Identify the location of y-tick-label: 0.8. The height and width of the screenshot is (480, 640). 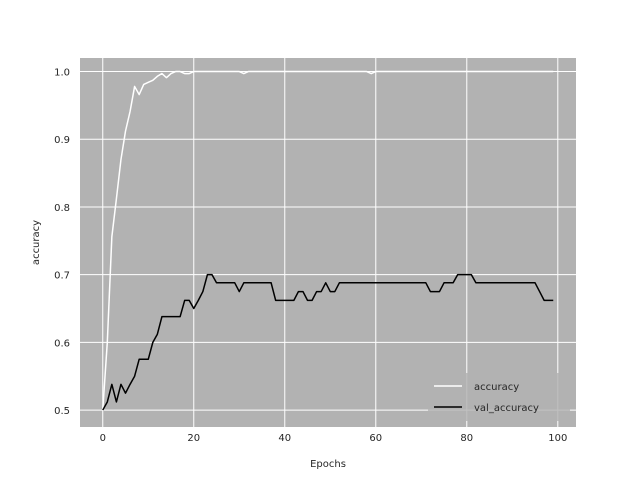
(62, 208).